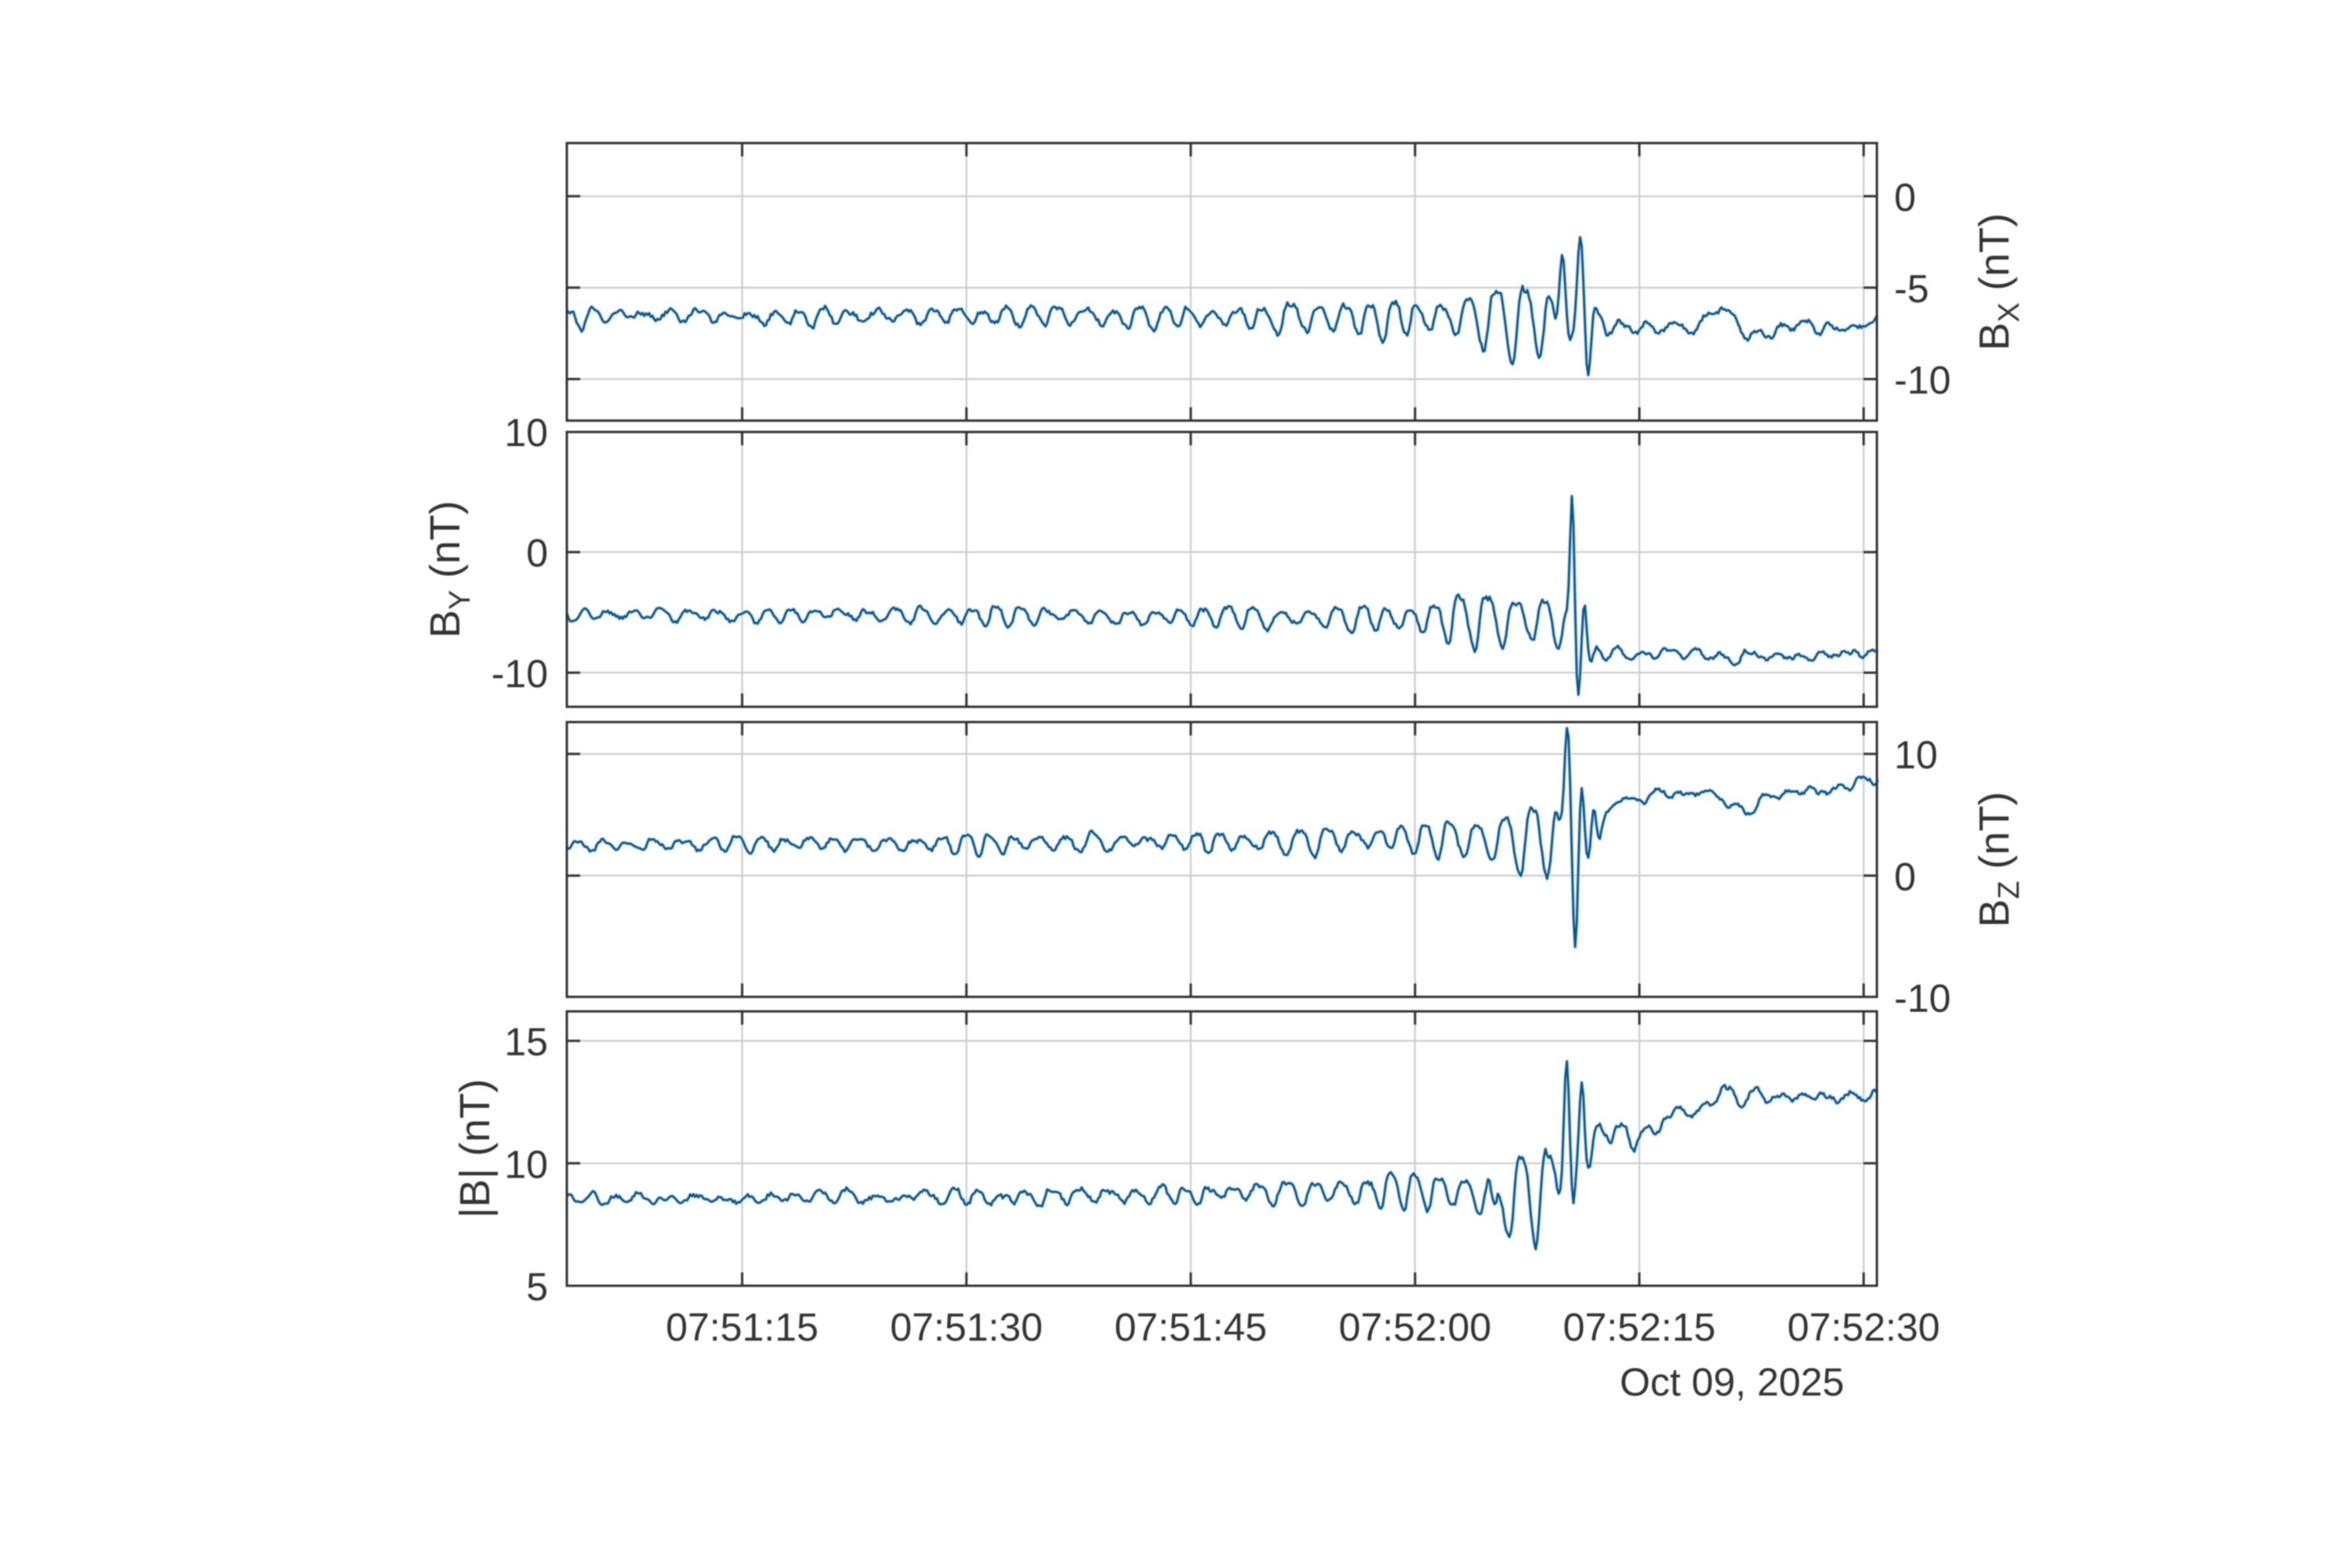  What do you see at coordinates (742, 1327) in the screenshot?
I see `svg-text: 07:51:15` at bounding box center [742, 1327].